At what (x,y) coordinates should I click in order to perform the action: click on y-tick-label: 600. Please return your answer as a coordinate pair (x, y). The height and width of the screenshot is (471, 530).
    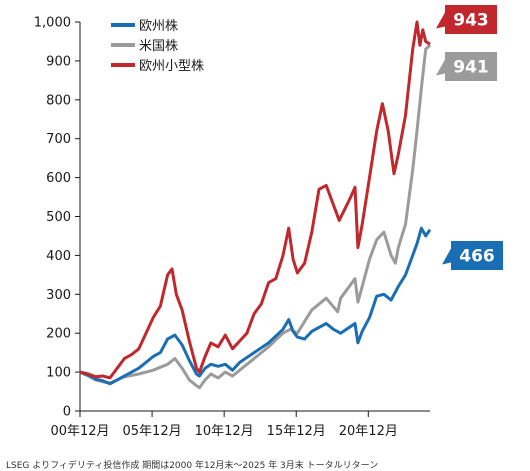
    Looking at the image, I should click on (58, 178).